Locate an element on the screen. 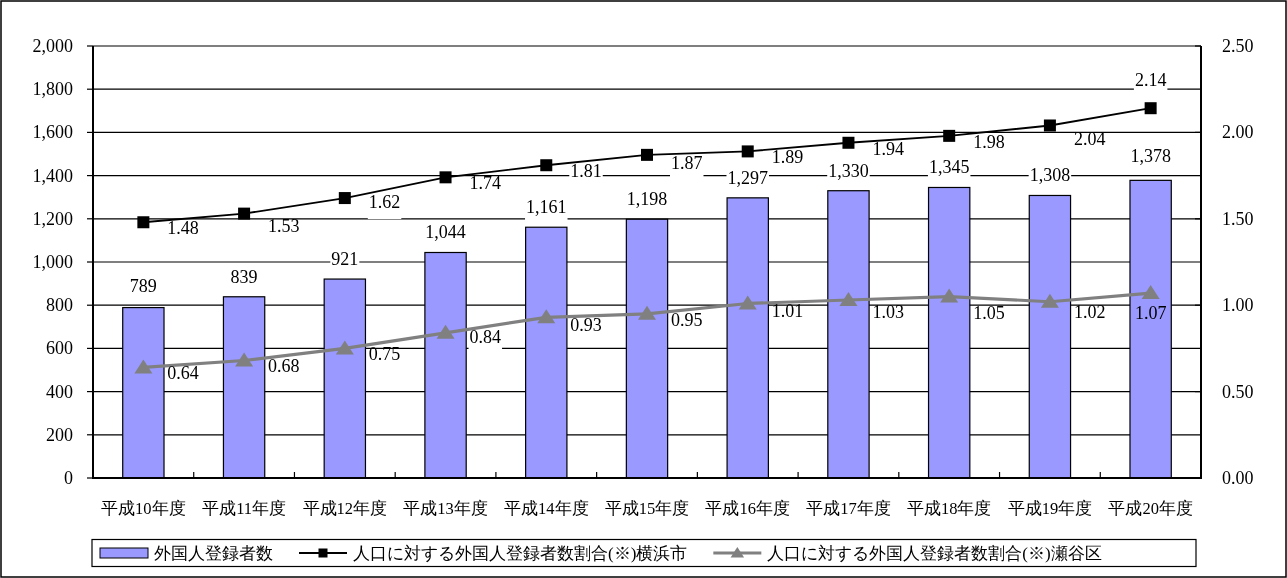 Image resolution: width=1287 pixels, height=578 pixels. data-label: 1,330 is located at coordinates (848, 170).